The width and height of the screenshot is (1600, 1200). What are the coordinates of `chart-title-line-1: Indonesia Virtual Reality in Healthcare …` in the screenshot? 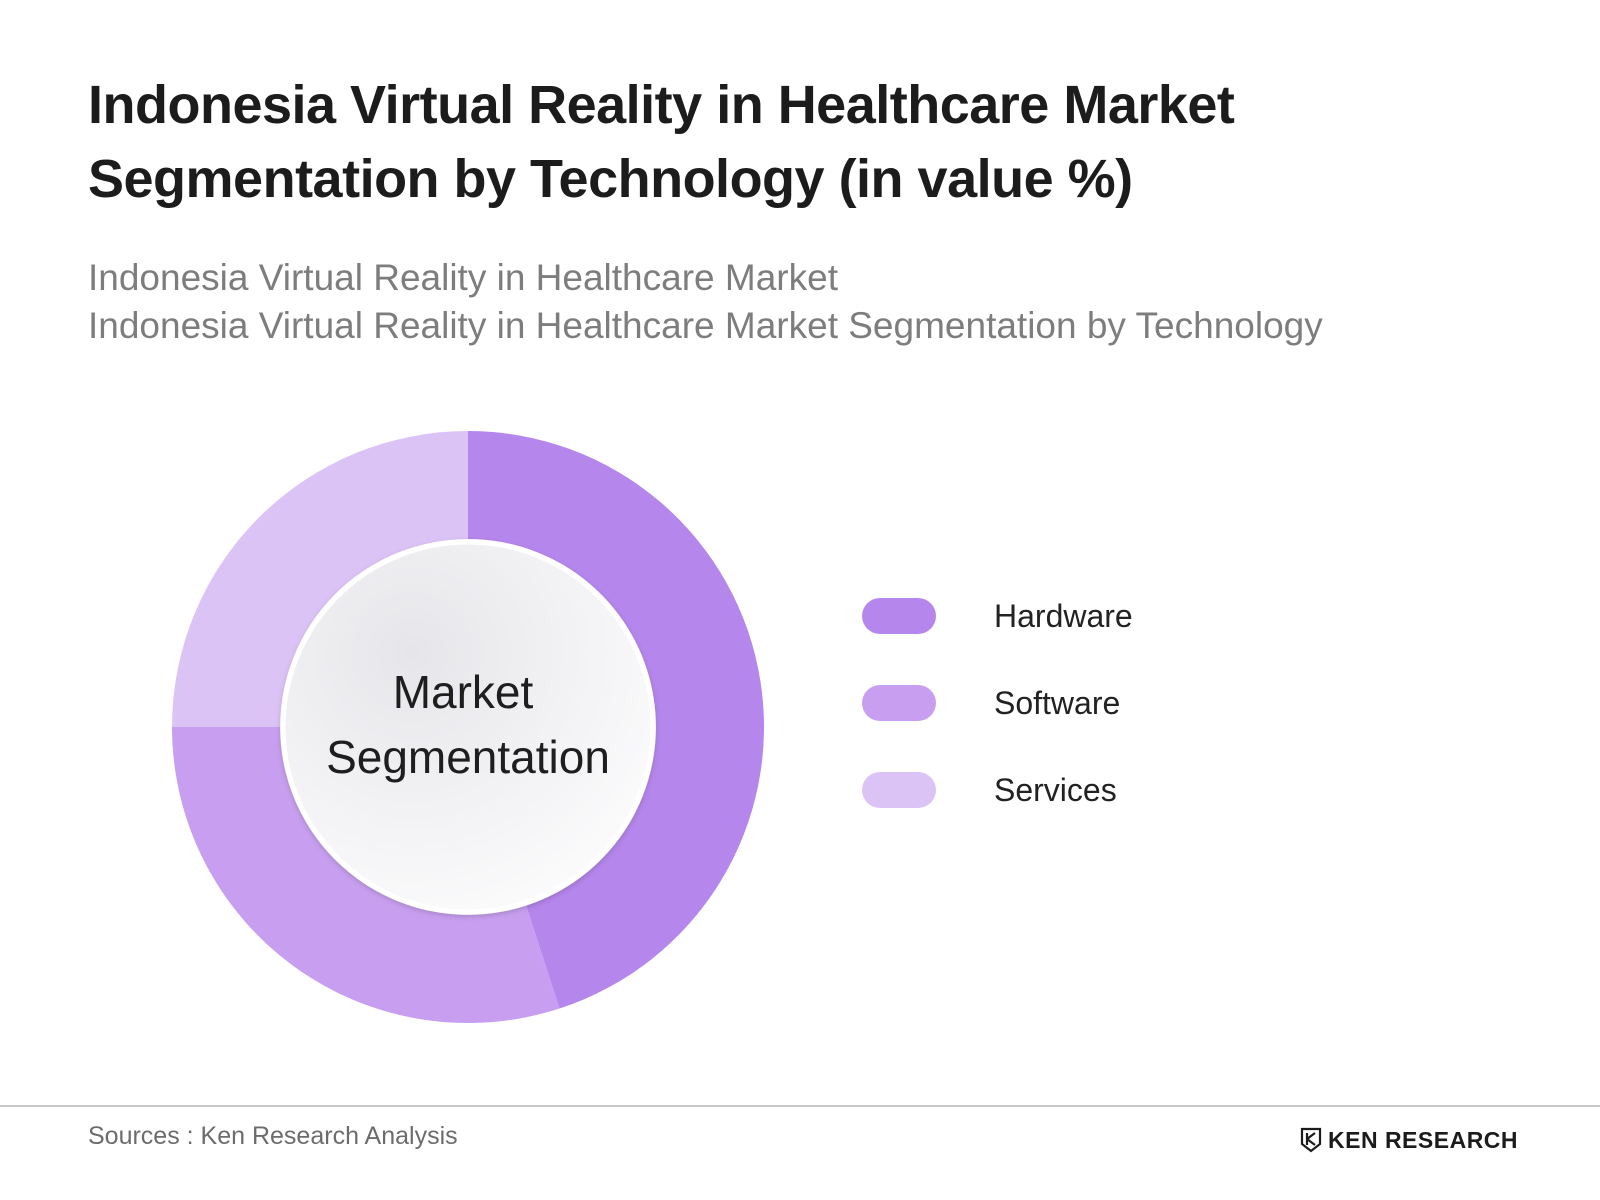 It's located at (661, 105).